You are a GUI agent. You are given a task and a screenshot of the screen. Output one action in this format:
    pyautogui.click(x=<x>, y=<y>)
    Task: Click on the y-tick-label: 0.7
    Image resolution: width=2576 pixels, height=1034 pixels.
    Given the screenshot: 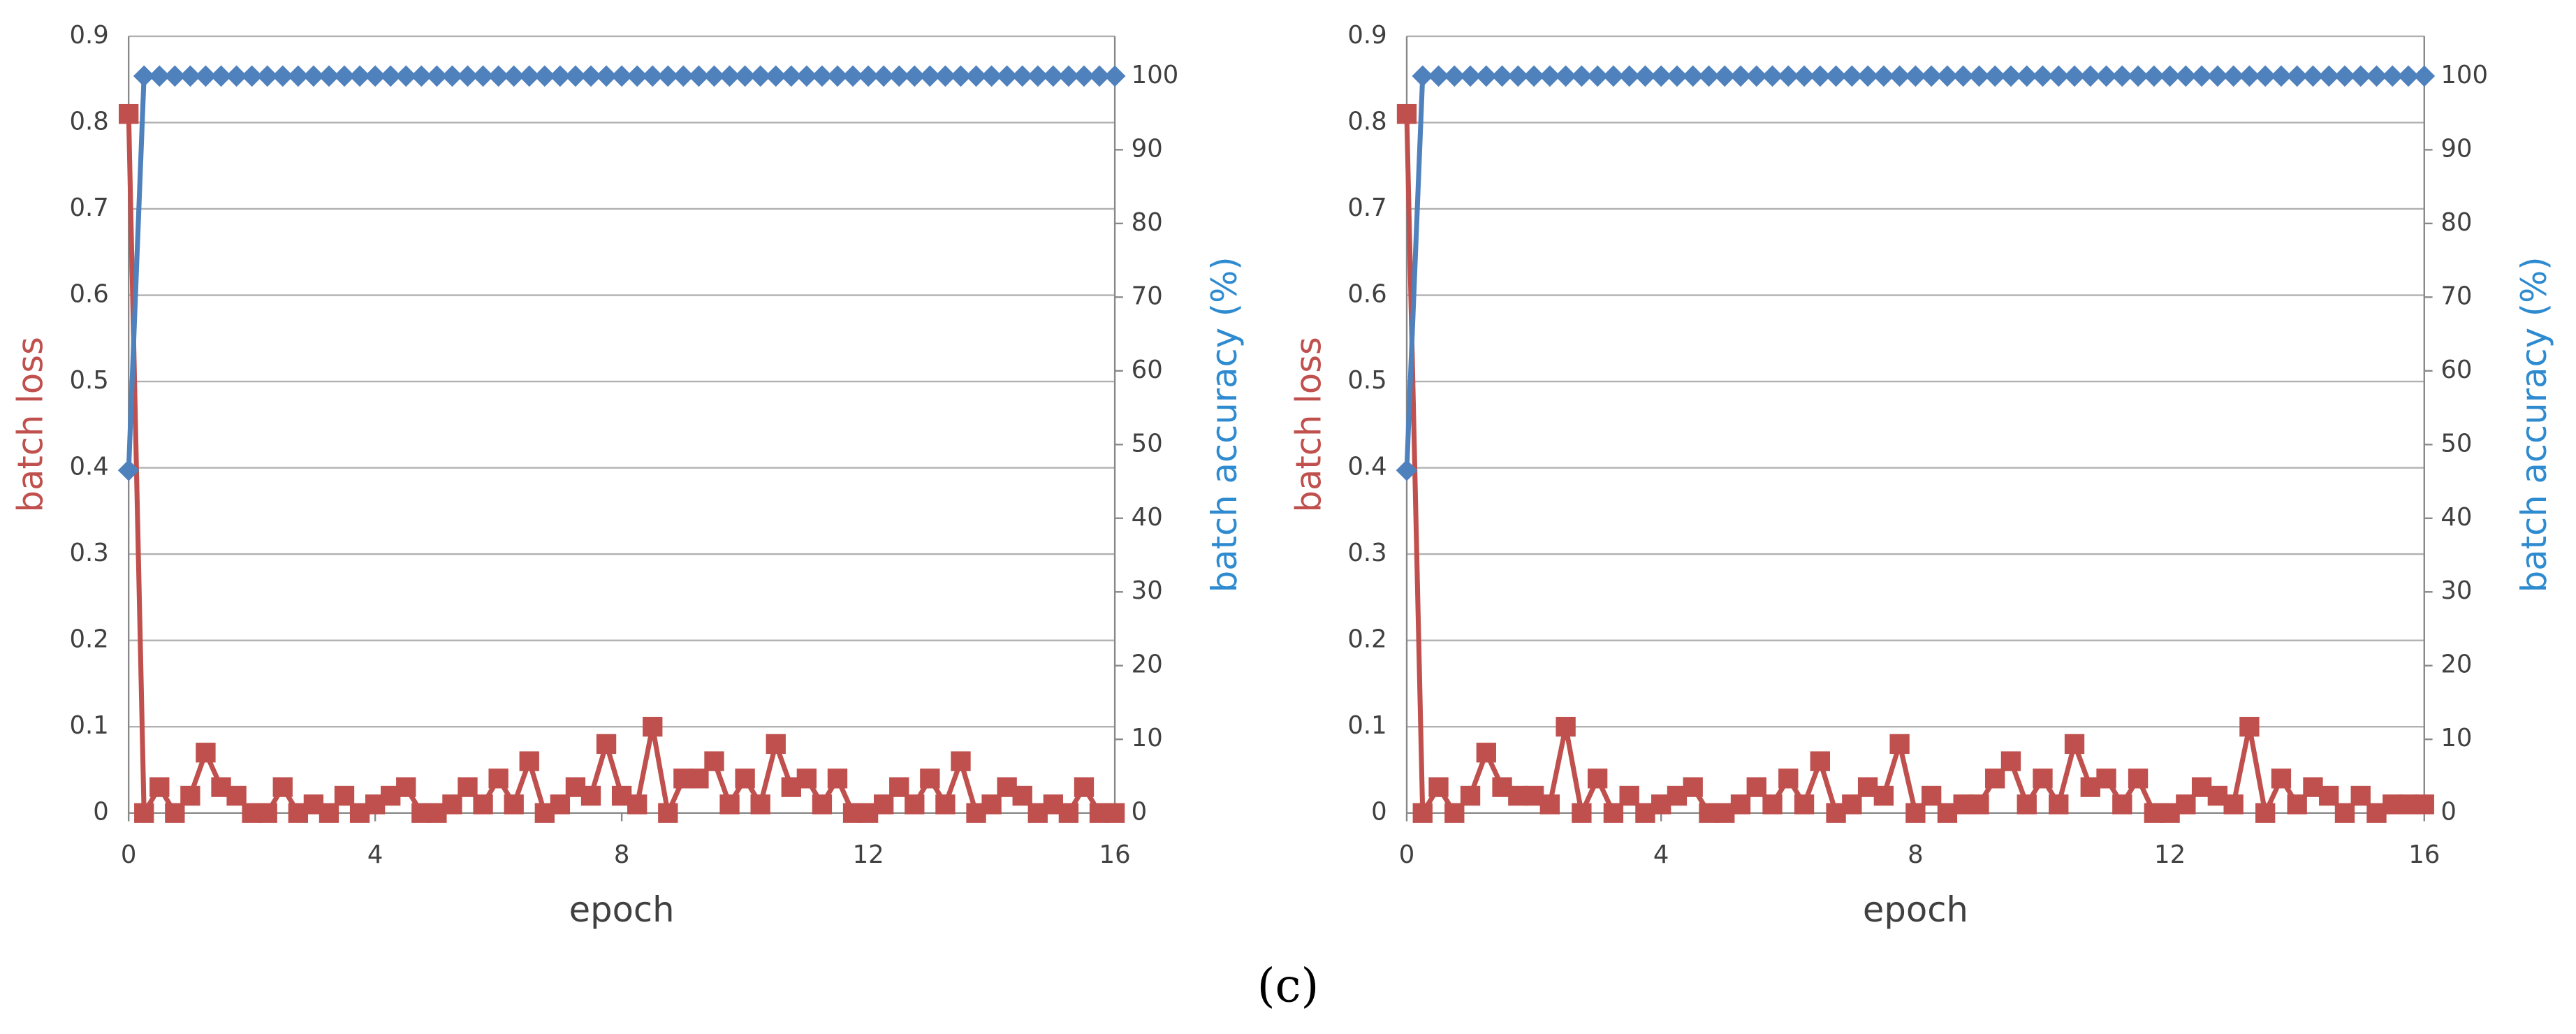 What is the action you would take?
    pyautogui.click(x=1366, y=208)
    